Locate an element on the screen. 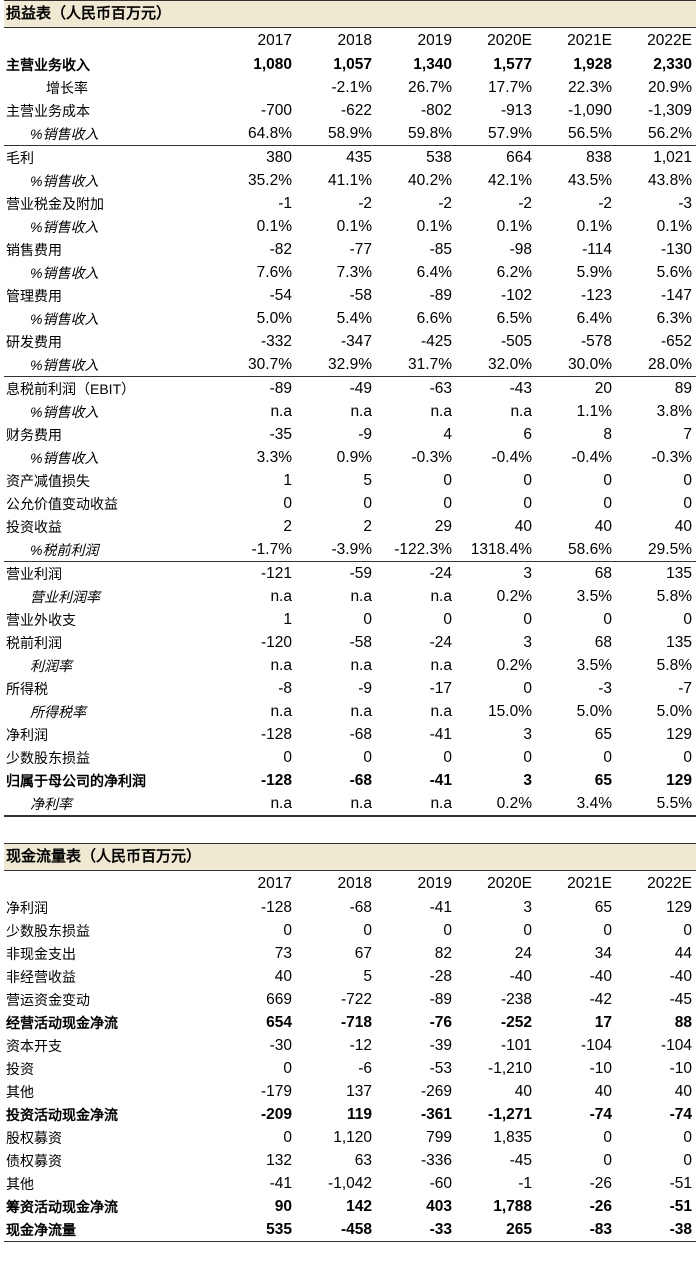 This screenshot has width=700, height=1283. value-cell: -6 is located at coordinates (365, 1068).